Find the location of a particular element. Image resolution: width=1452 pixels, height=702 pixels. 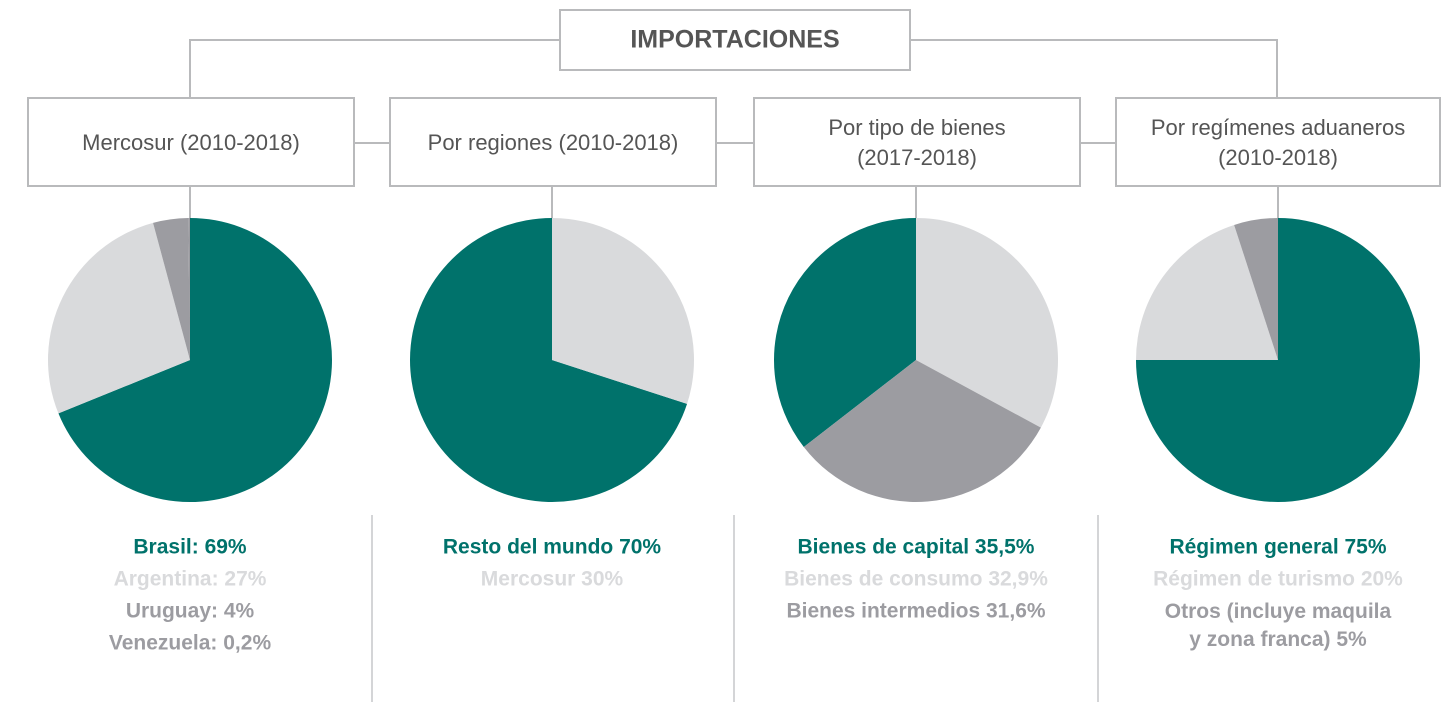

title: IMPORTACIONES is located at coordinates (734, 40).